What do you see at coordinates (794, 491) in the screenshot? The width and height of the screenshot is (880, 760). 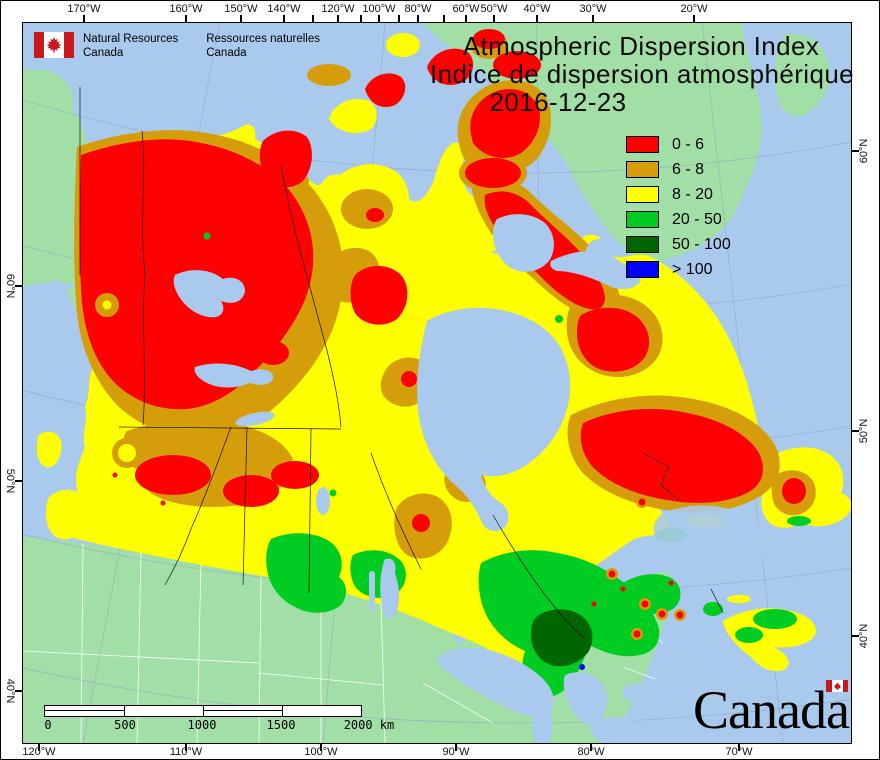 I see `newfoundland-red` at bounding box center [794, 491].